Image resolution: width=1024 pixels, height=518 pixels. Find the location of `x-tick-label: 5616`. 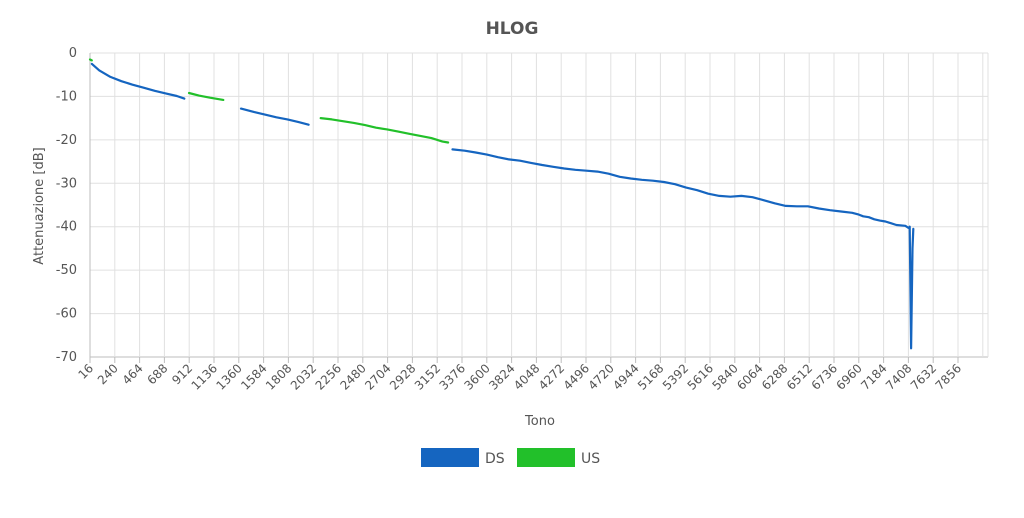

x-tick-label: 5616 is located at coordinates (700, 376).